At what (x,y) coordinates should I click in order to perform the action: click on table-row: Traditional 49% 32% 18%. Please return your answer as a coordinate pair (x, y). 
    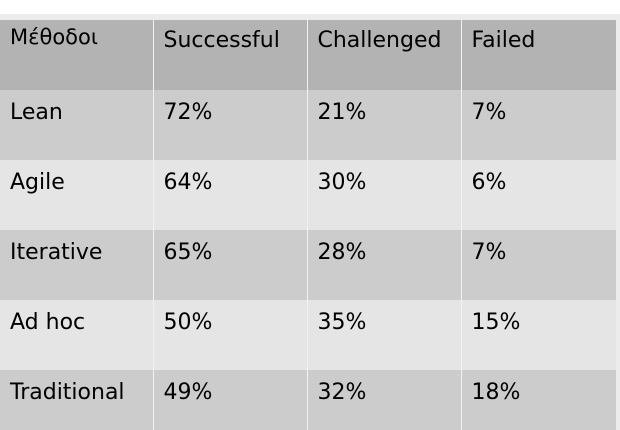
    Looking at the image, I should click on (308, 400).